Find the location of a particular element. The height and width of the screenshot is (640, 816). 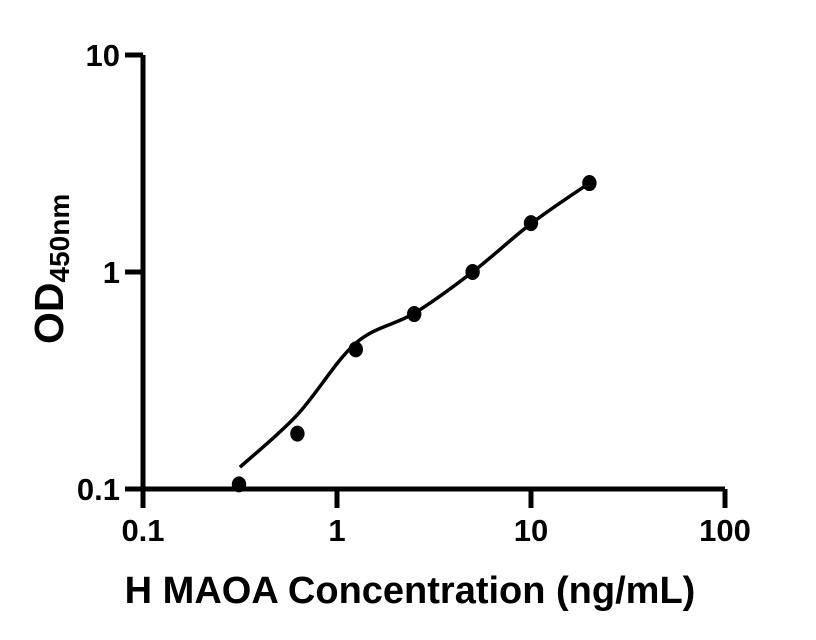

x-tick-label: 1 is located at coordinates (336, 530).